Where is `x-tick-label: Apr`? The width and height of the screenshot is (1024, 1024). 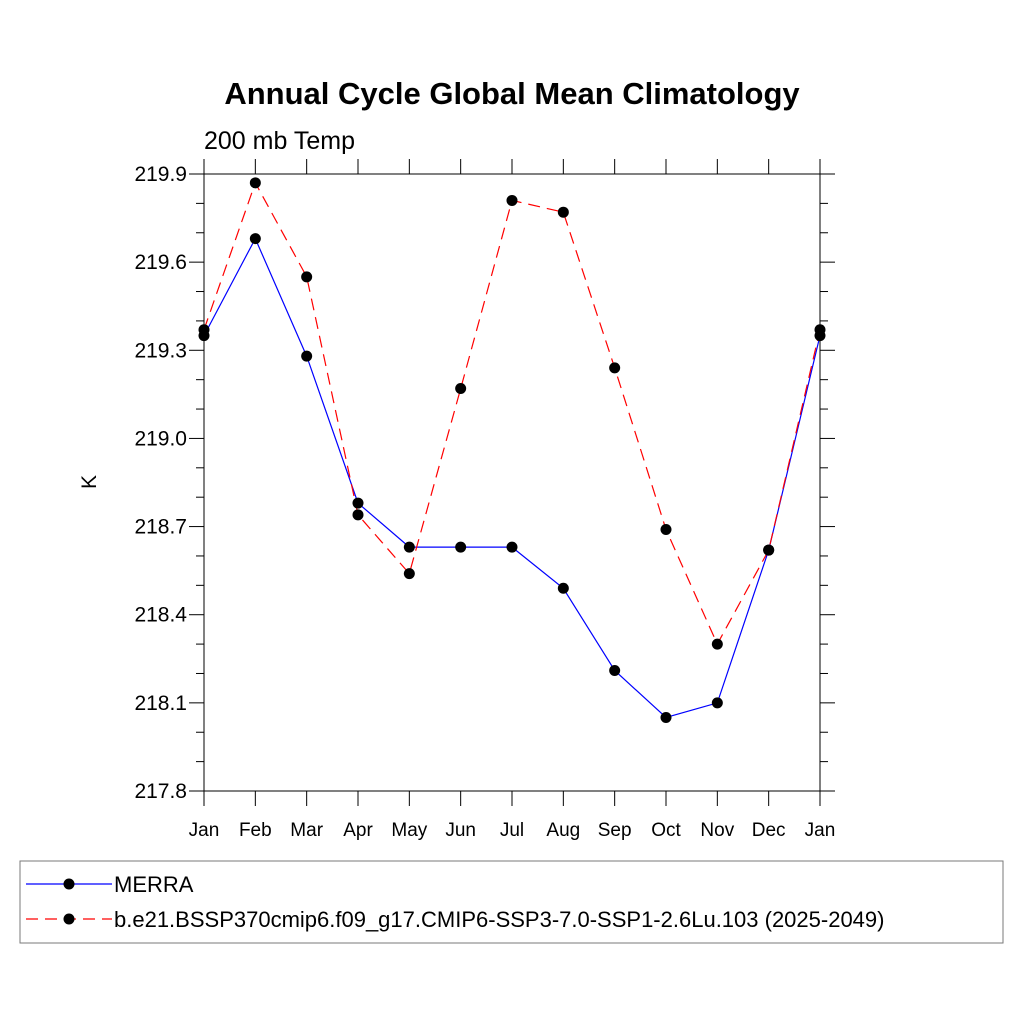
x-tick-label: Apr is located at coordinates (358, 830).